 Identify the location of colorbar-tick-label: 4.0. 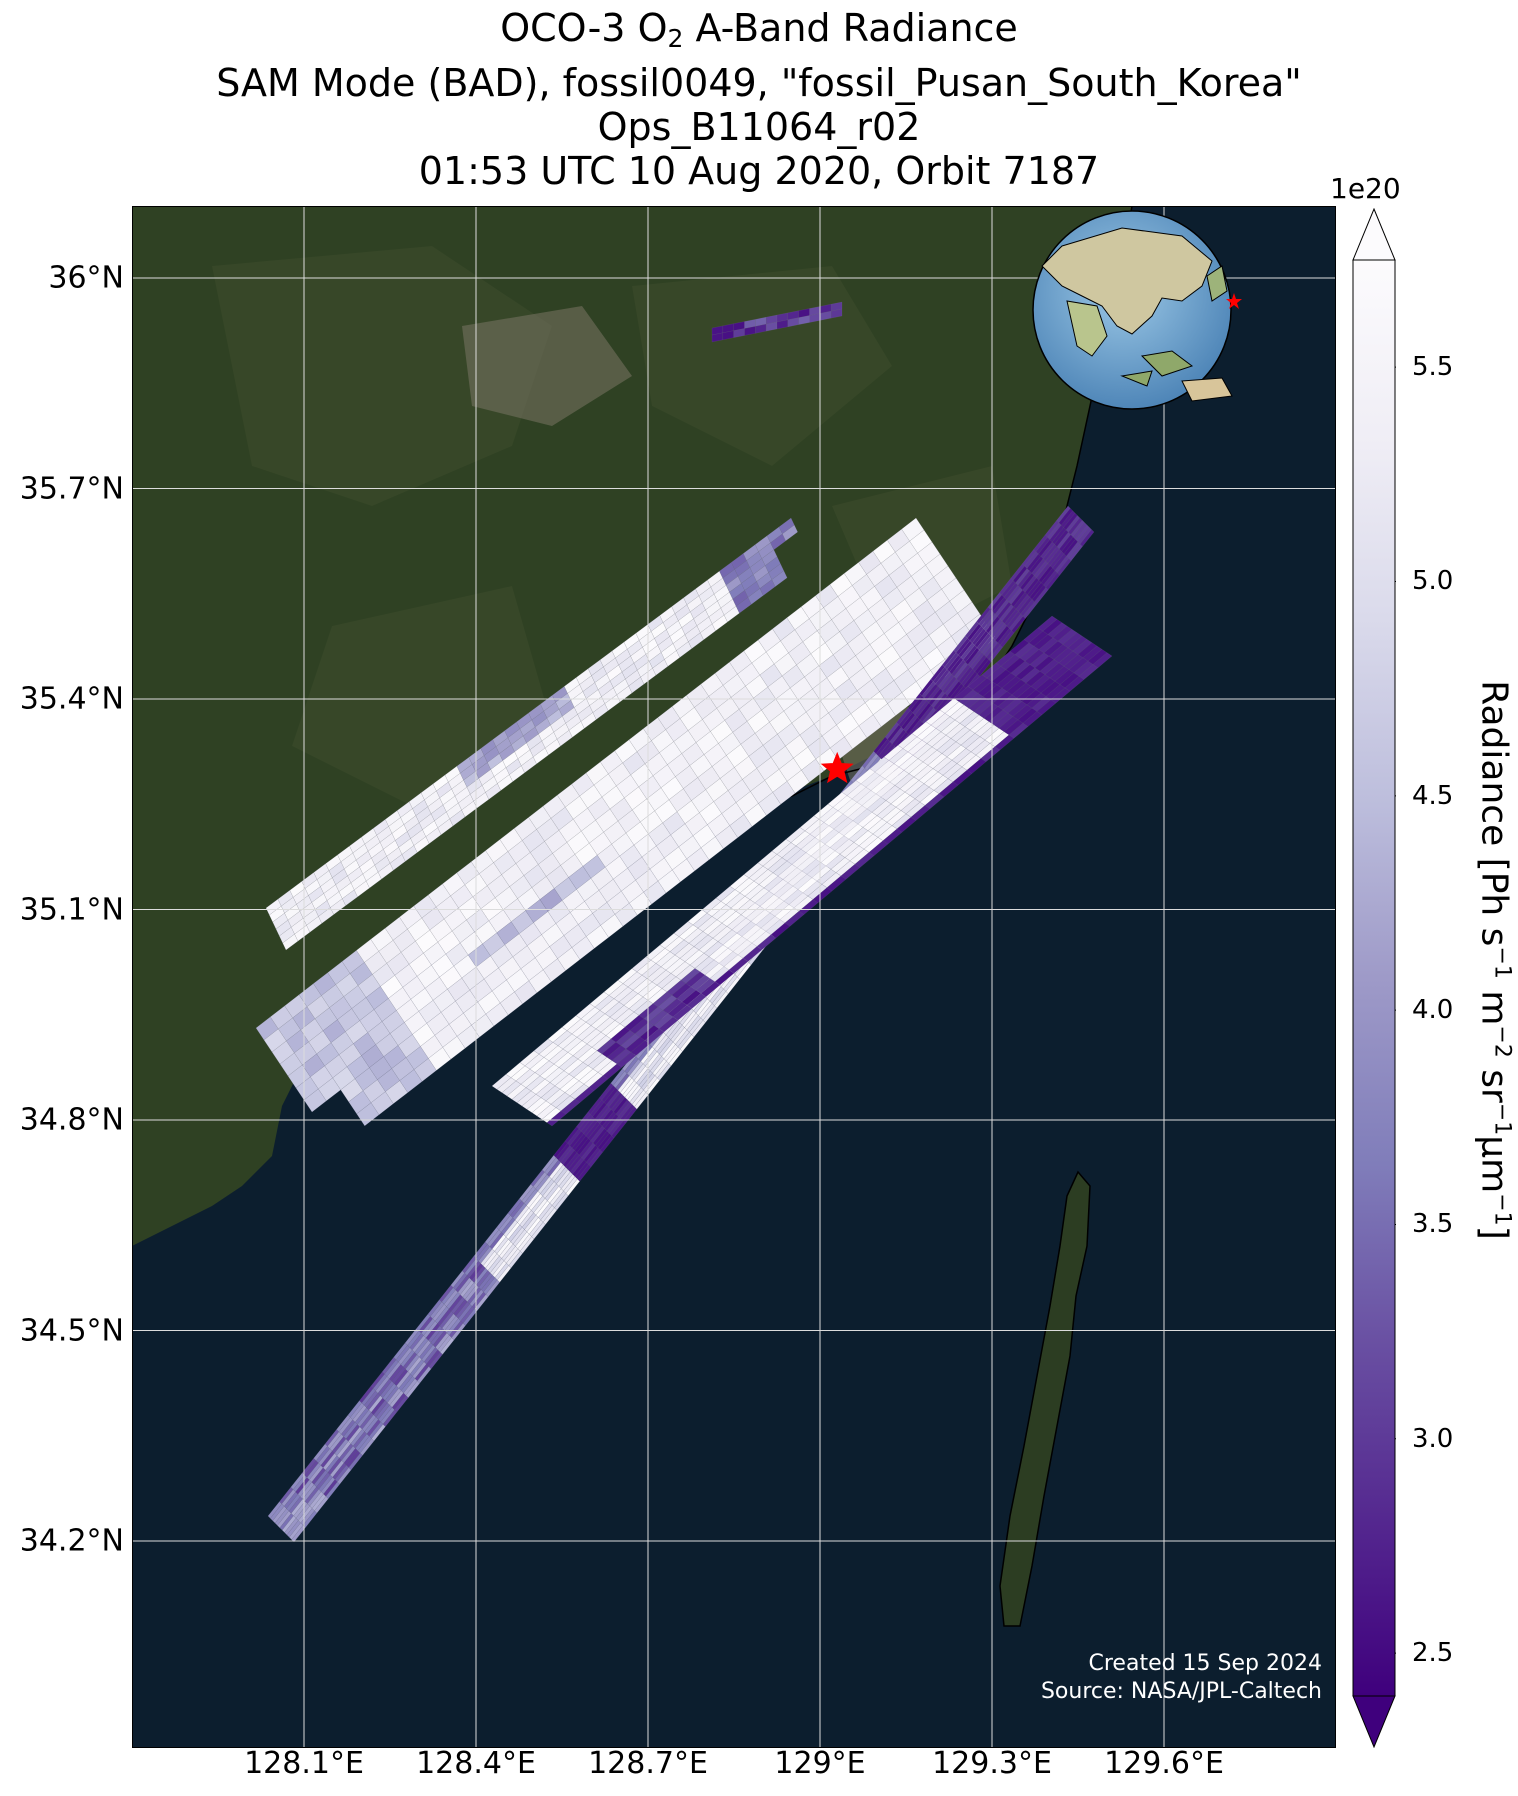
(1433, 1010).